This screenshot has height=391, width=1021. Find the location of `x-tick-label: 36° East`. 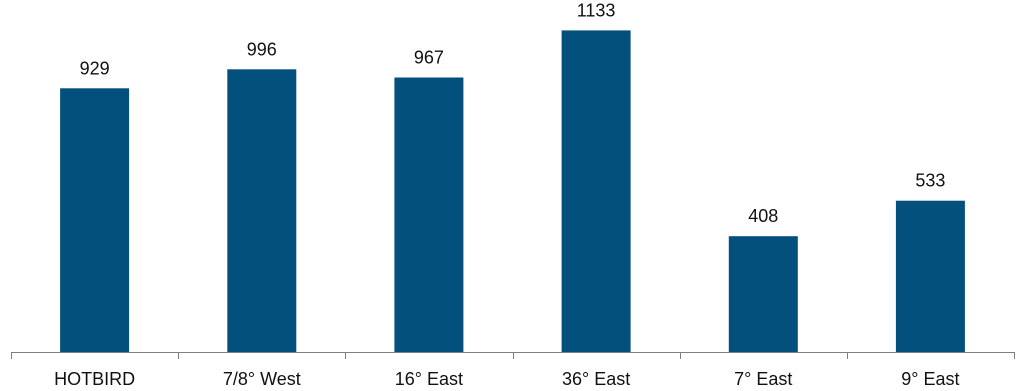

x-tick-label: 36° East is located at coordinates (596, 379).